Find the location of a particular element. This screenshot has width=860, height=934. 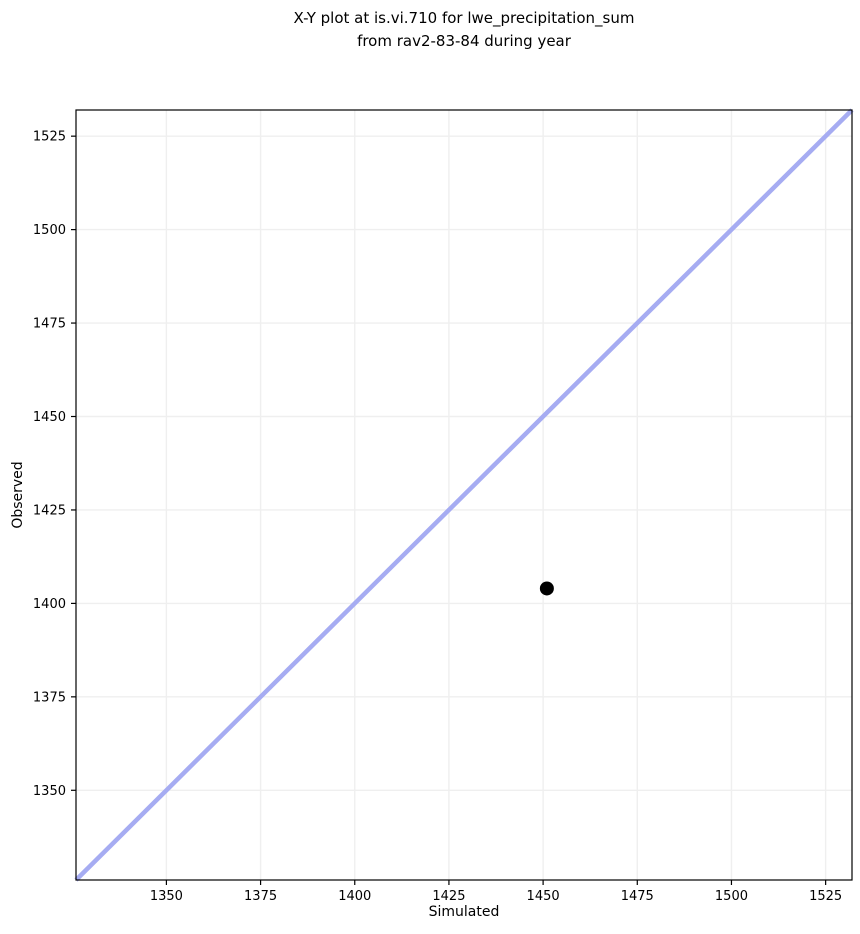

x-tick-label: 1425 is located at coordinates (448, 896).